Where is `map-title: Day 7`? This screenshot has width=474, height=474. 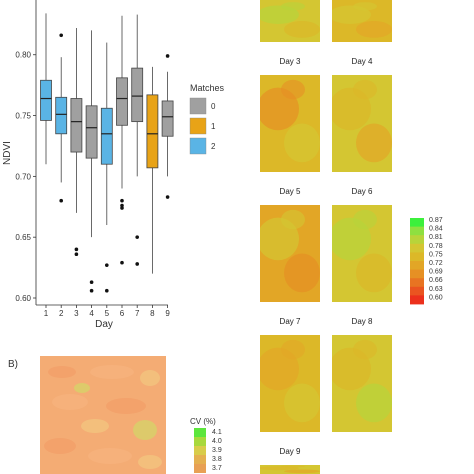 map-title: Day 7 is located at coordinates (290, 321).